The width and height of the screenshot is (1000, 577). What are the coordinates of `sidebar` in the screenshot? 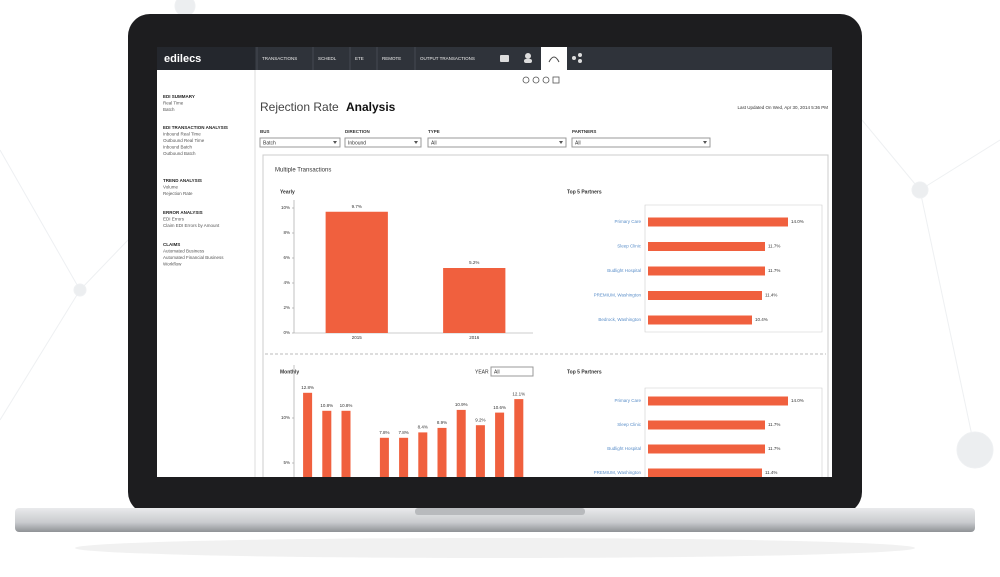 It's located at (206, 273).